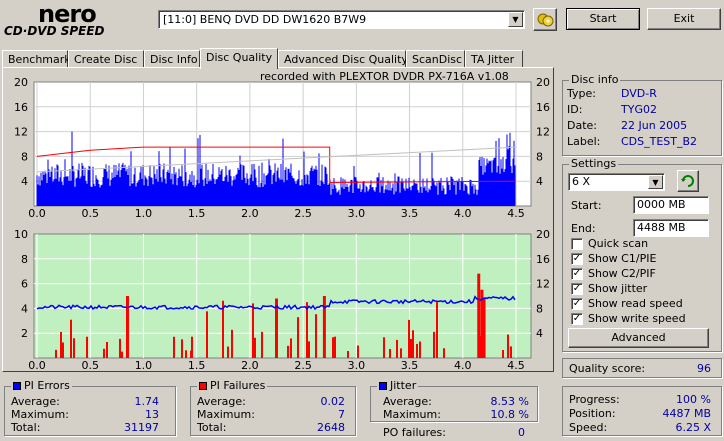 This screenshot has height=441, width=724. What do you see at coordinates (638, 338) in the screenshot?
I see `advanced-button: Advanced` at bounding box center [638, 338].